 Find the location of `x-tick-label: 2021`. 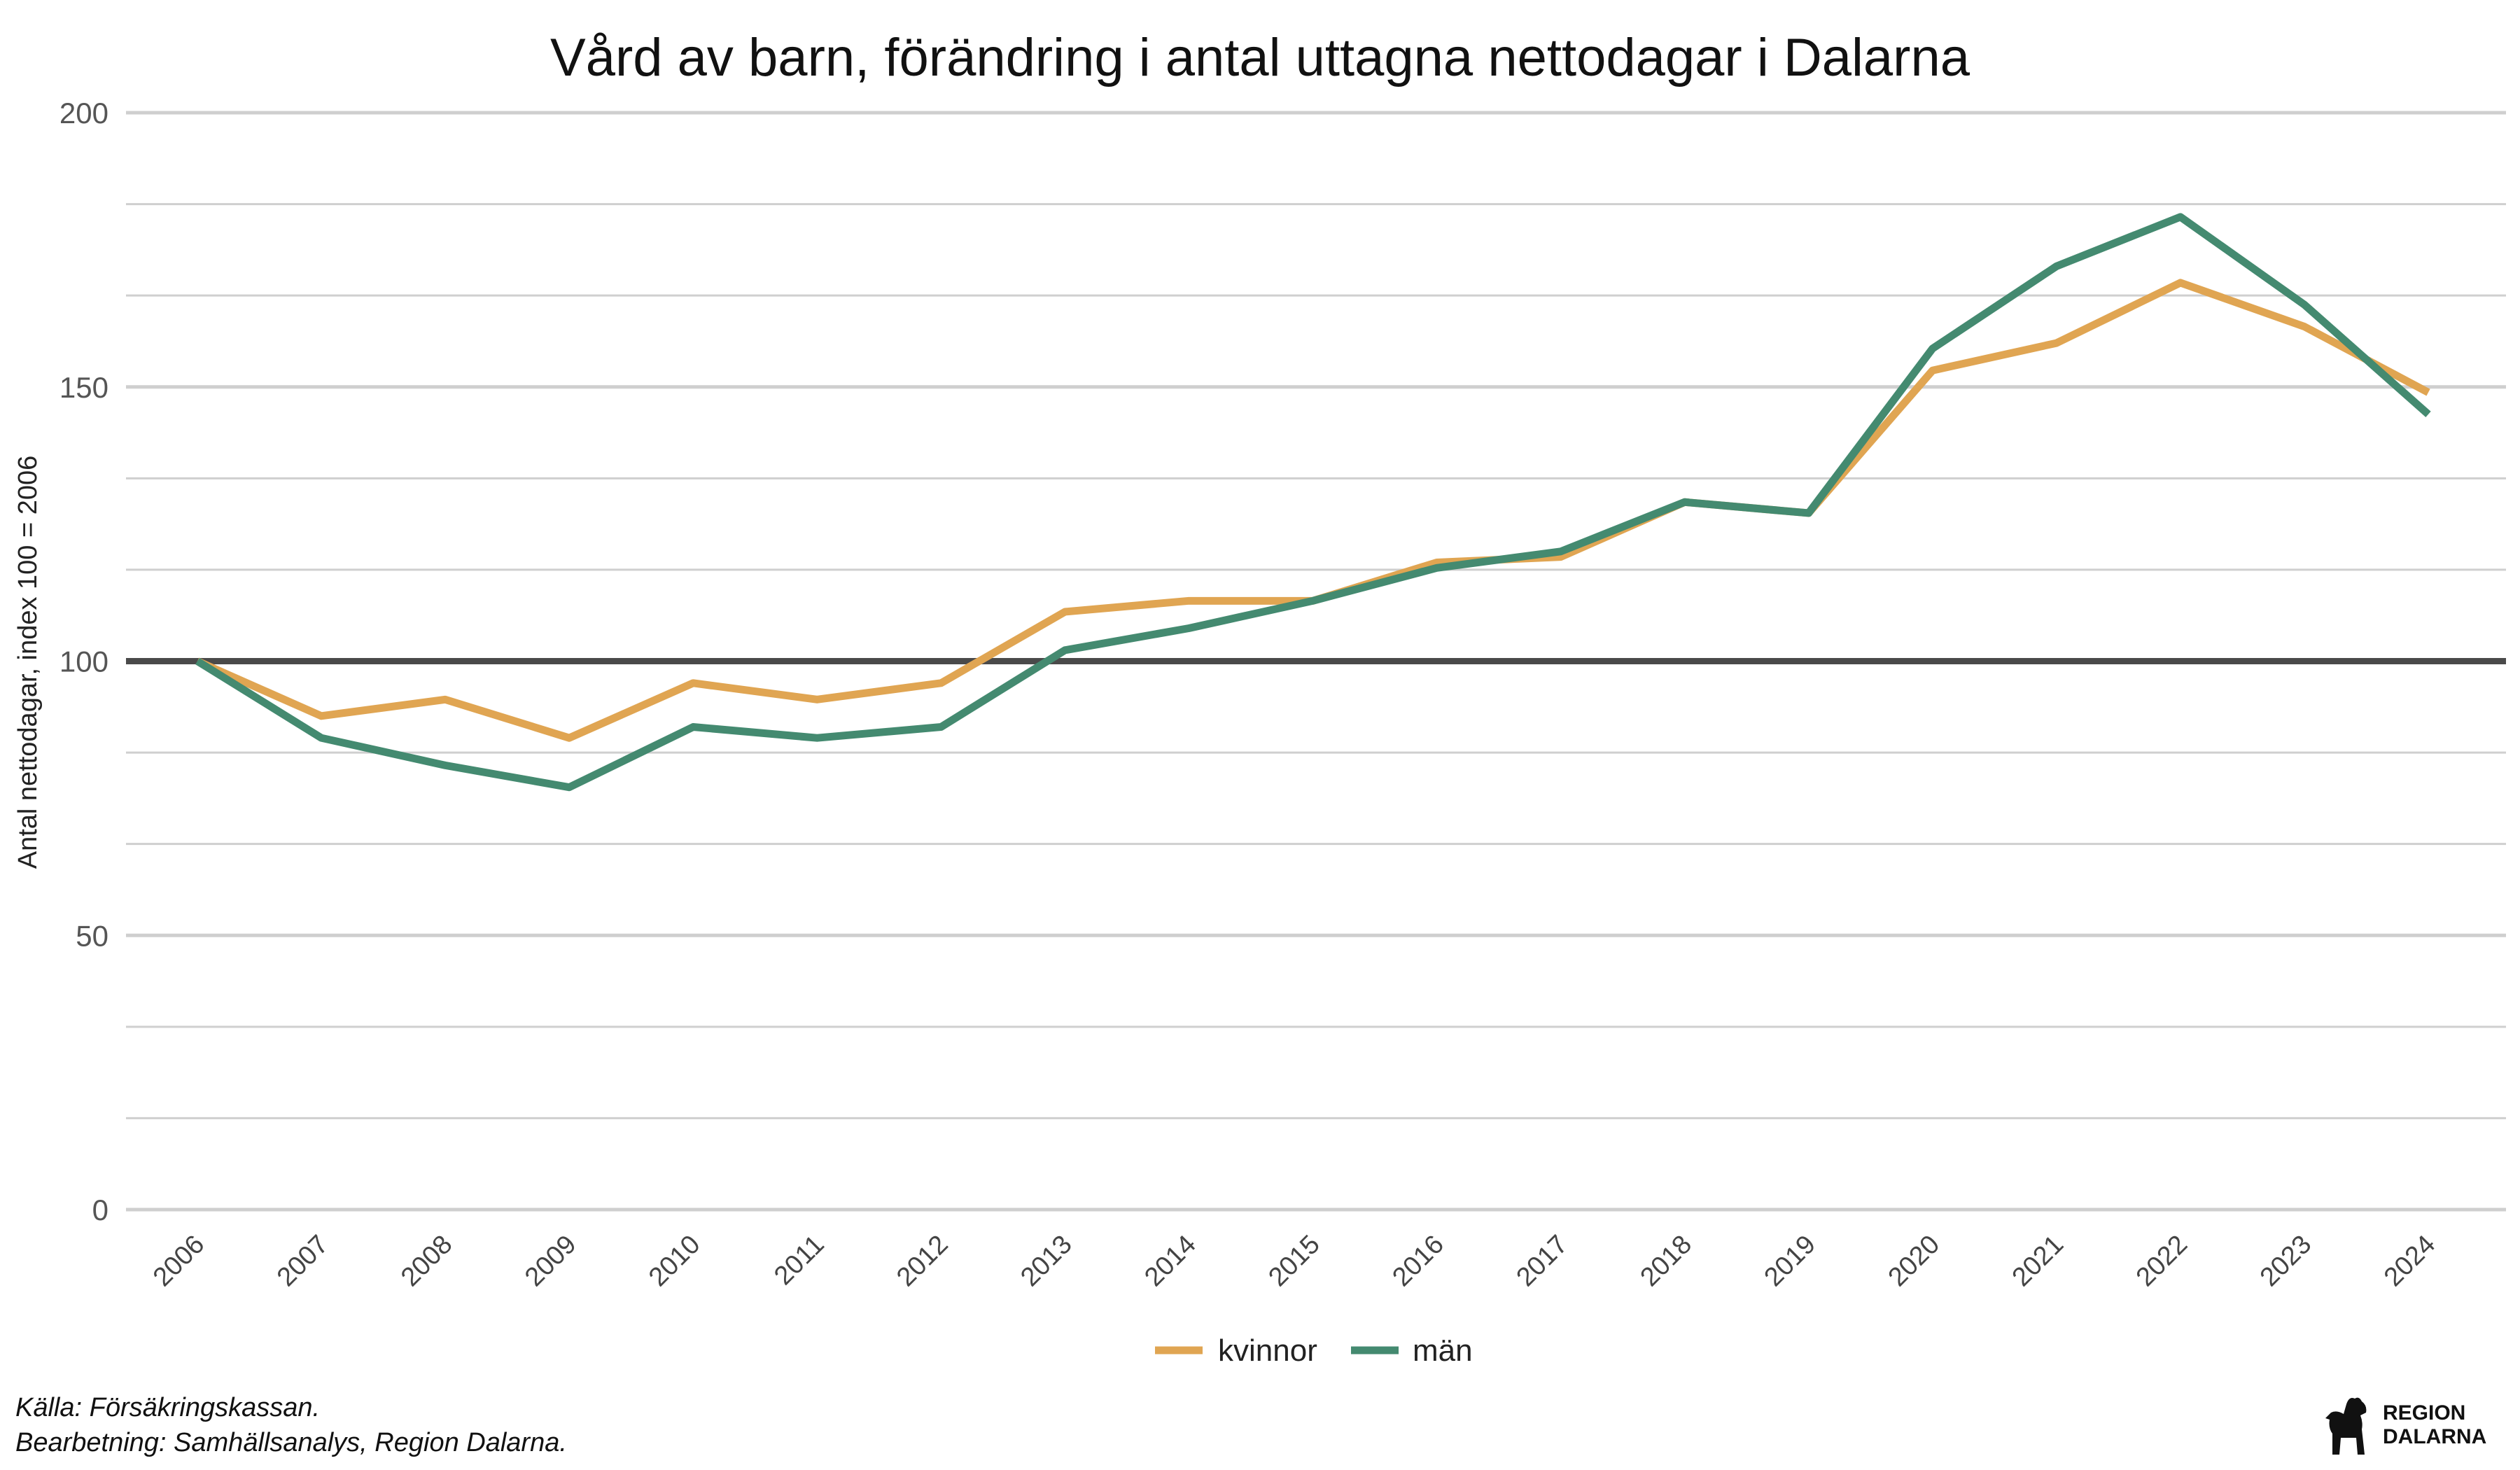

x-tick-label: 2021 is located at coordinates (2038, 1261).